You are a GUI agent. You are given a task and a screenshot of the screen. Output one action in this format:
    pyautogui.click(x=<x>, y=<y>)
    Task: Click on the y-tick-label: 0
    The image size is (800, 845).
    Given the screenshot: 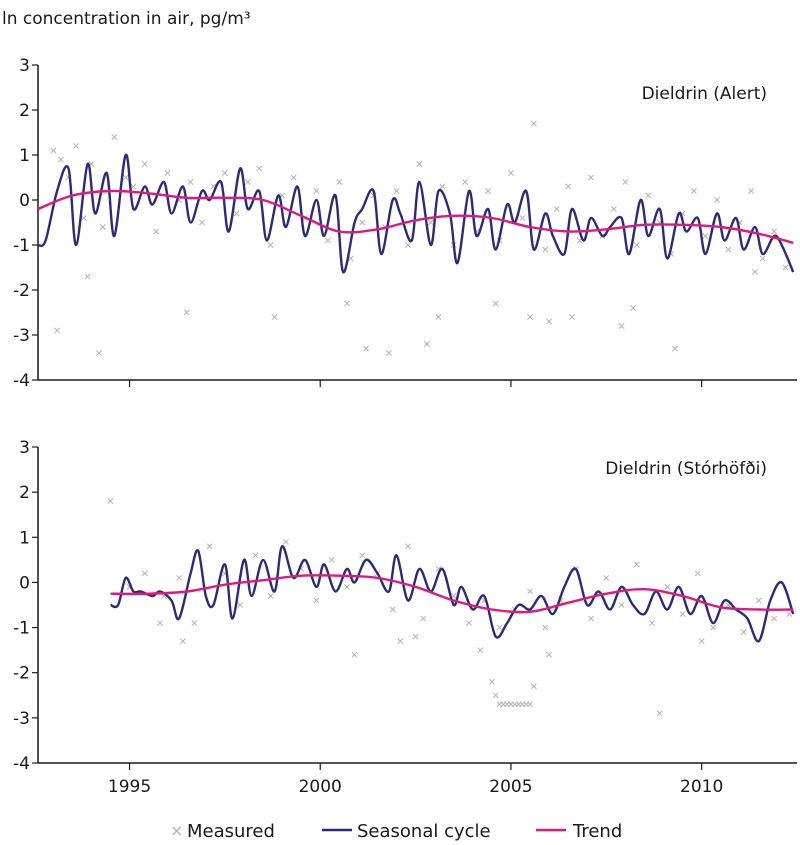 What is the action you would take?
    pyautogui.click(x=24, y=583)
    